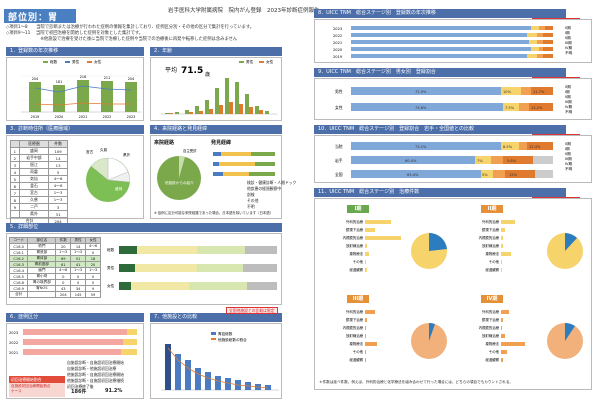 This screenshot has height=404, width=600. What do you see at coordinates (39, 158) in the screenshot?
I see `table-row: 2 岩手中部 14` at bounding box center [39, 158].